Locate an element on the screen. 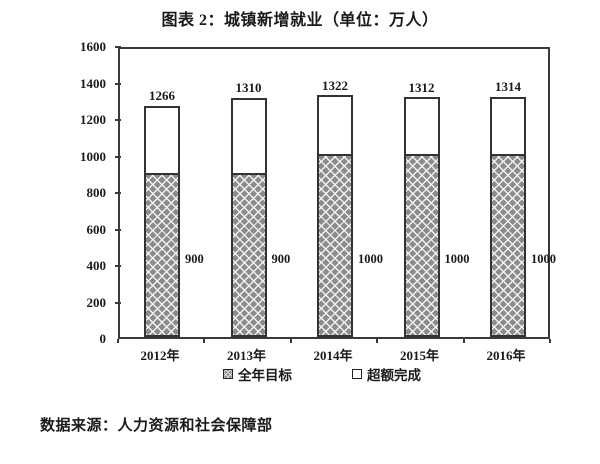 This screenshot has width=600, height=464. y-axis-label: 1400 is located at coordinates (93, 83).